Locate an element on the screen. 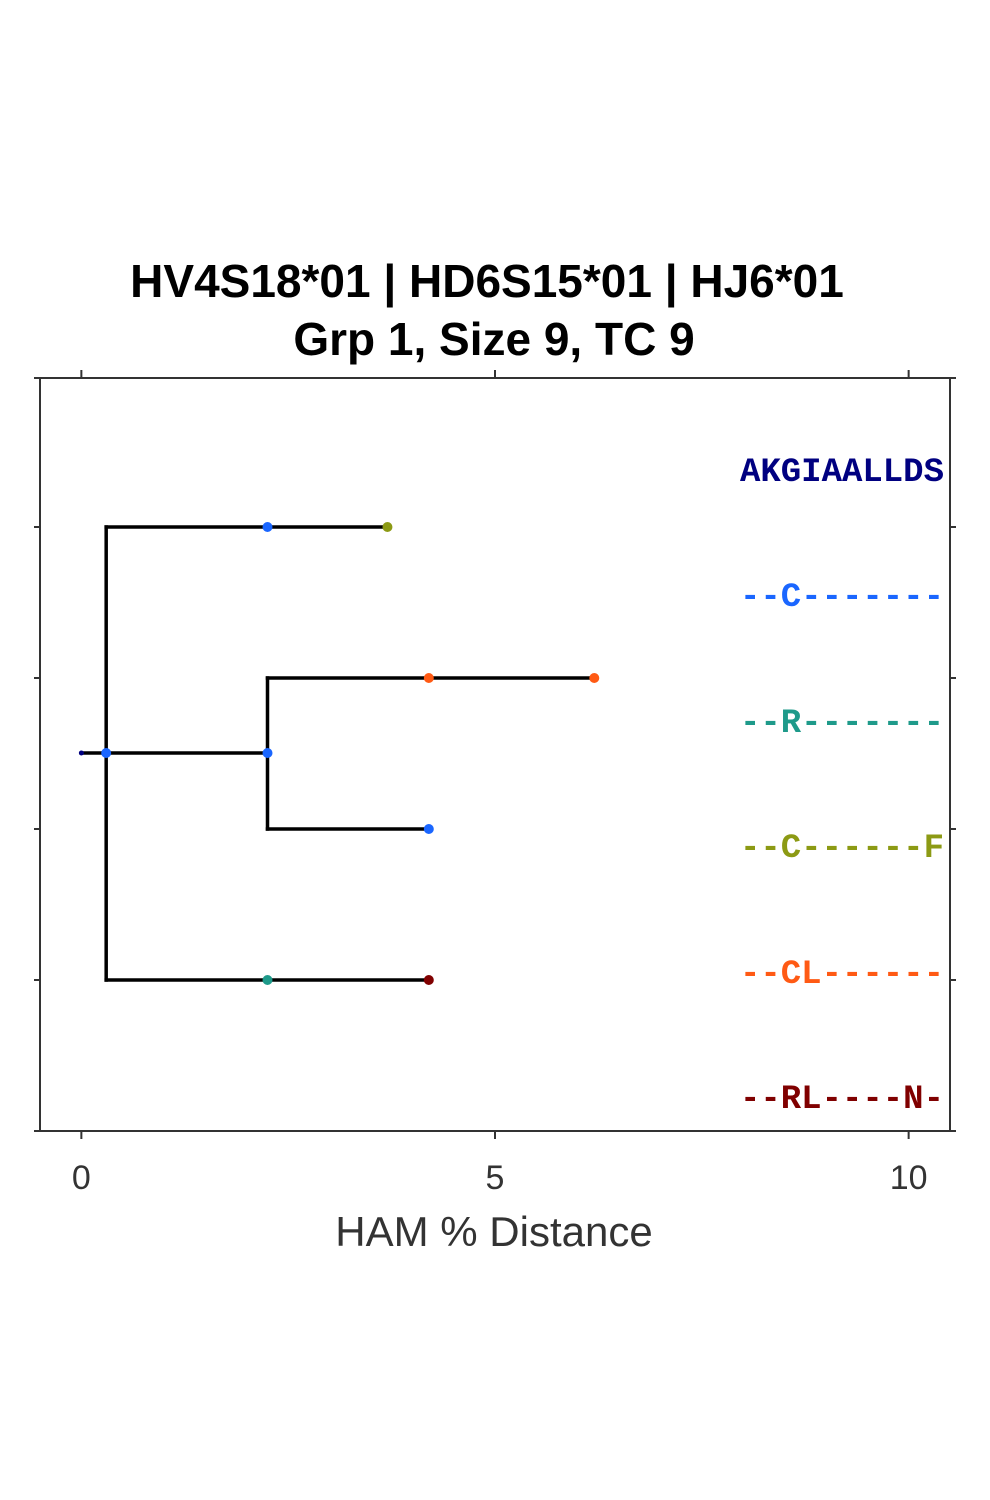  chart-title-line1: HV4S18*01 | HD6S15*01 | HJ6*01 is located at coordinates (487, 281).